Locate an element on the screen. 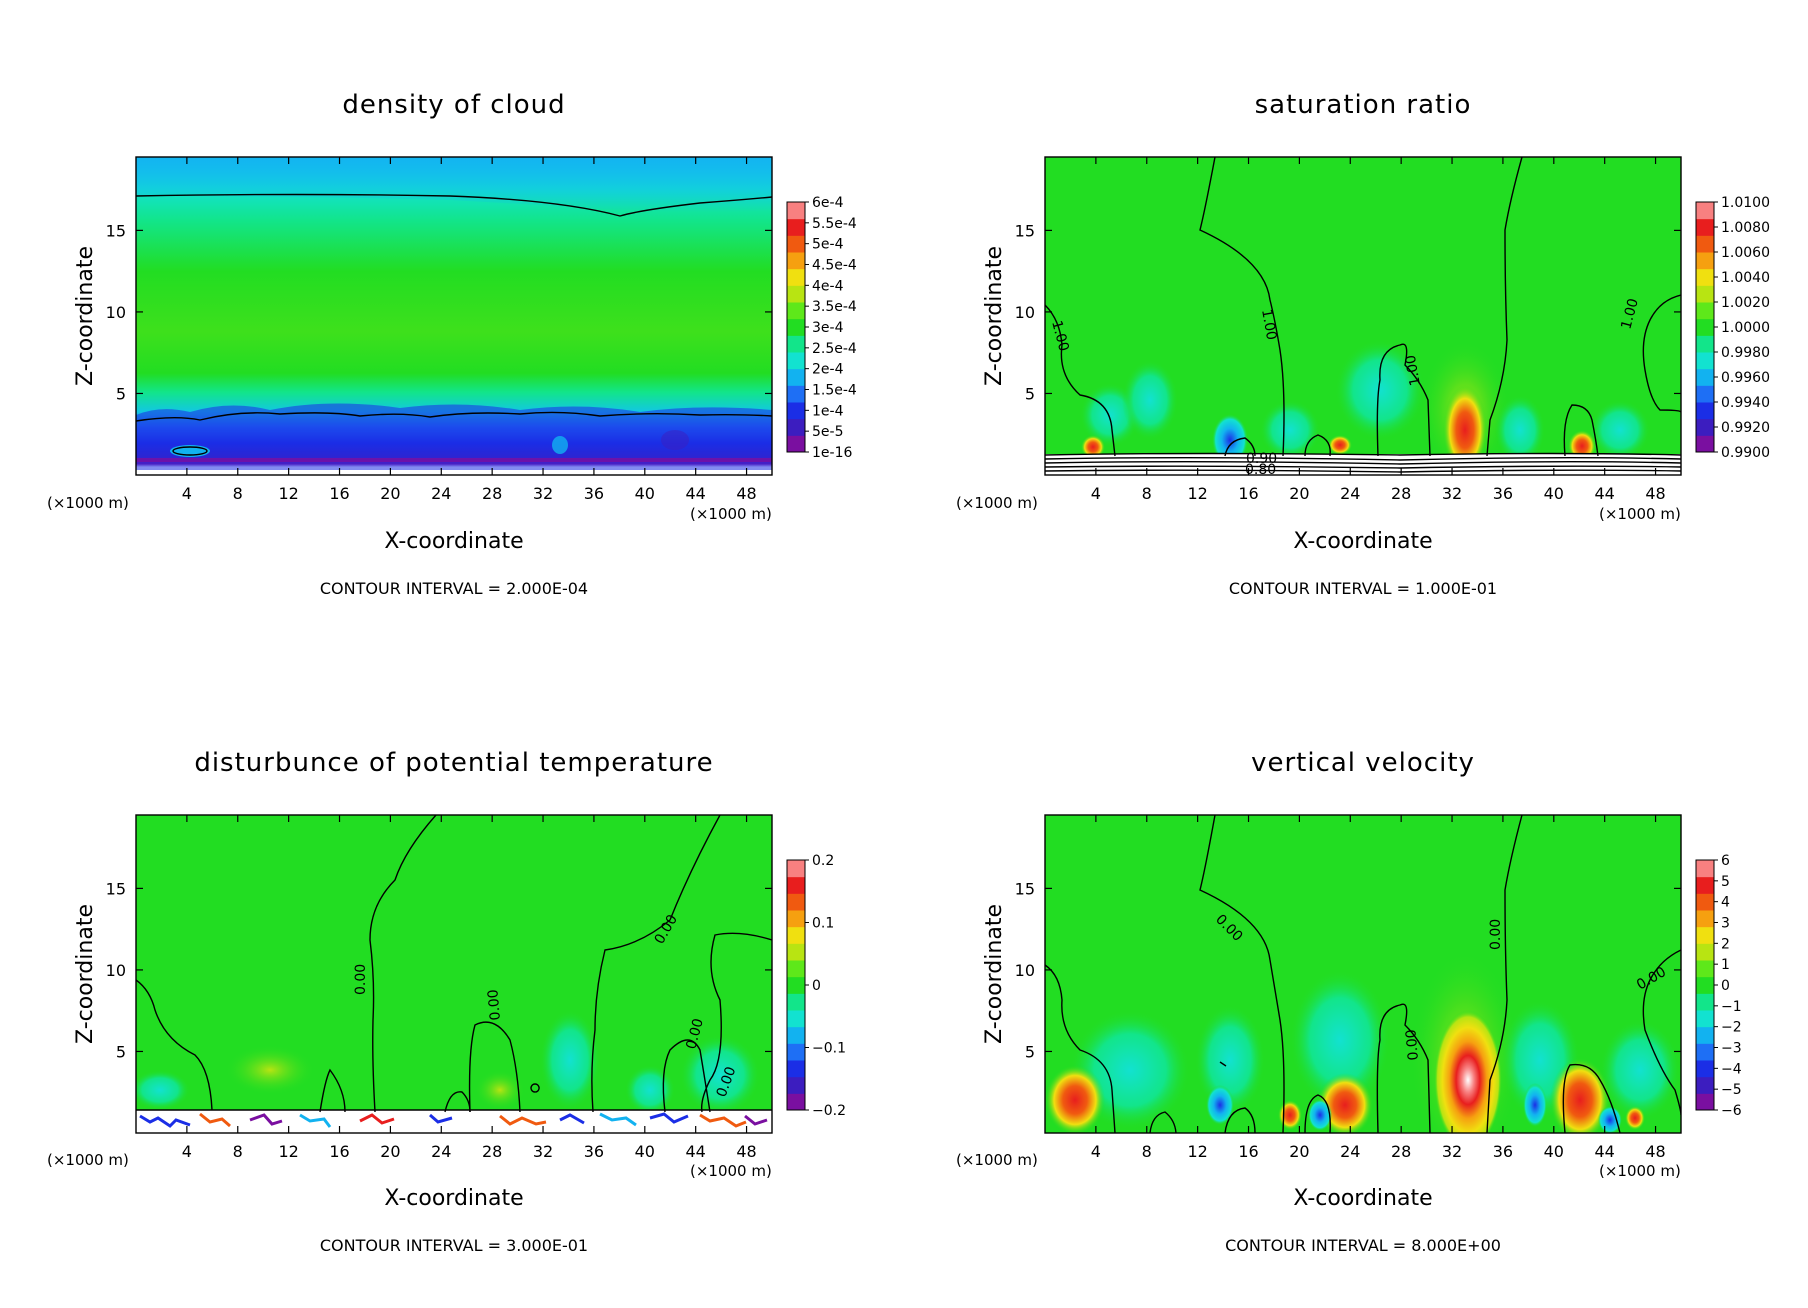 The height and width of the screenshot is (1308, 1808). colorbar-label: 1.0000 is located at coordinates (1745, 328).